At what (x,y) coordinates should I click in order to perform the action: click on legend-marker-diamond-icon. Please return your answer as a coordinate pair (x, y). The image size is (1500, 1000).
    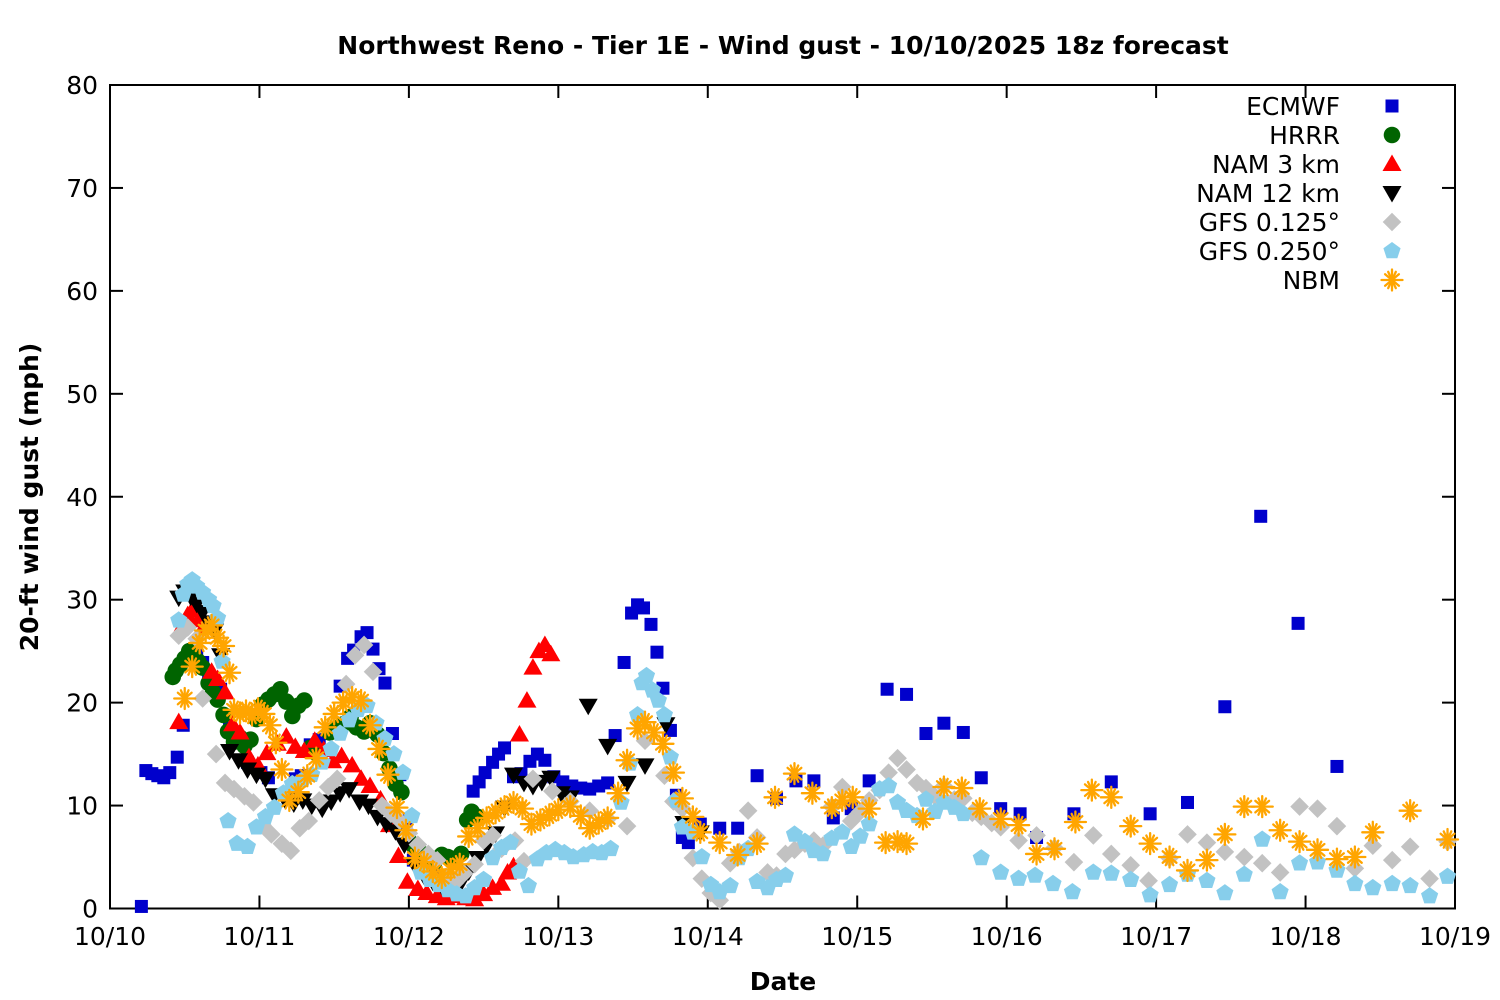
    Looking at the image, I should click on (1392, 222).